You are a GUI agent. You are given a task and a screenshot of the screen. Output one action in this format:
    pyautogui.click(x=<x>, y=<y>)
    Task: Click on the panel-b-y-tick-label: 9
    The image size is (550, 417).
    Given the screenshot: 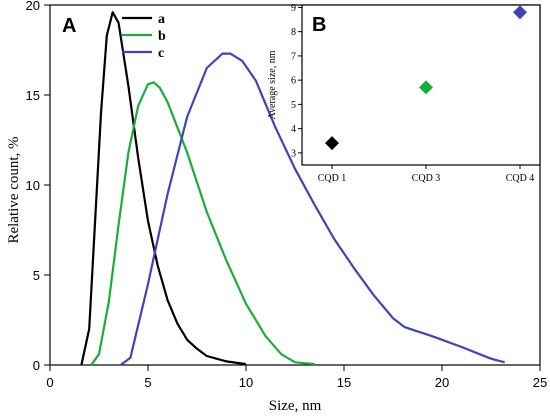 What is the action you would take?
    pyautogui.click(x=293, y=8)
    